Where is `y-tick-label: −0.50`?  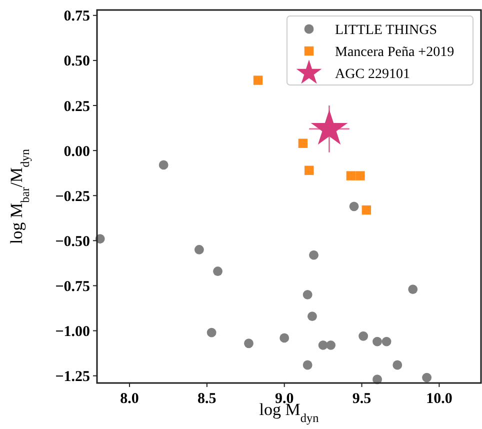 y-tick-label: −0.50 is located at coordinates (72, 242).